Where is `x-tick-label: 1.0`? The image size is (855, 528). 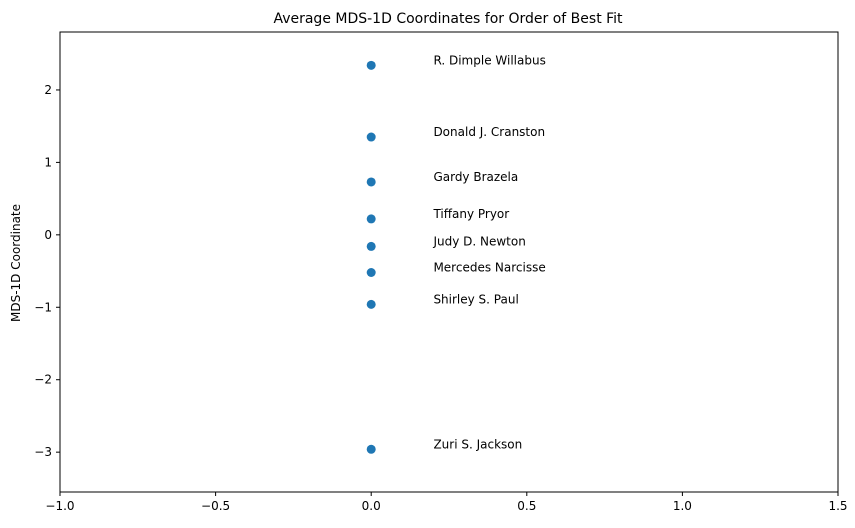
x-tick-label: 1.0 is located at coordinates (682, 506).